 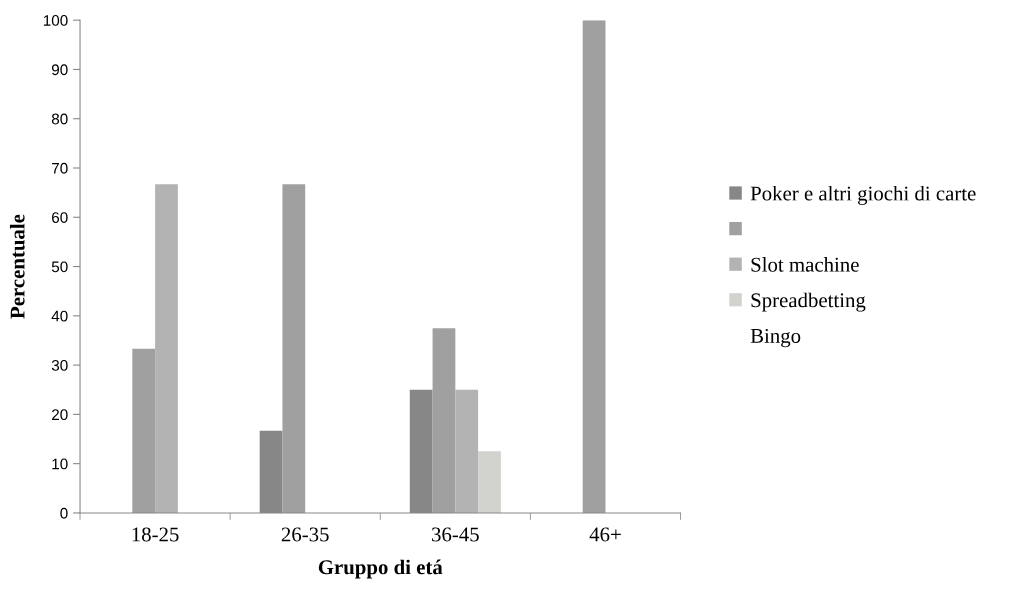 I want to click on legend-label: Poker e altri giochi di carte, so click(x=863, y=195).